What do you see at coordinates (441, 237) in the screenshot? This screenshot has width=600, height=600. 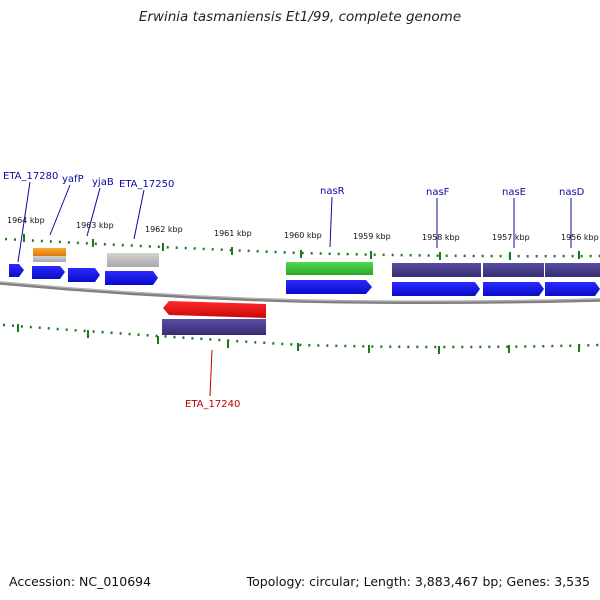 I see `tick-label: 1958 kbp` at bounding box center [441, 237].